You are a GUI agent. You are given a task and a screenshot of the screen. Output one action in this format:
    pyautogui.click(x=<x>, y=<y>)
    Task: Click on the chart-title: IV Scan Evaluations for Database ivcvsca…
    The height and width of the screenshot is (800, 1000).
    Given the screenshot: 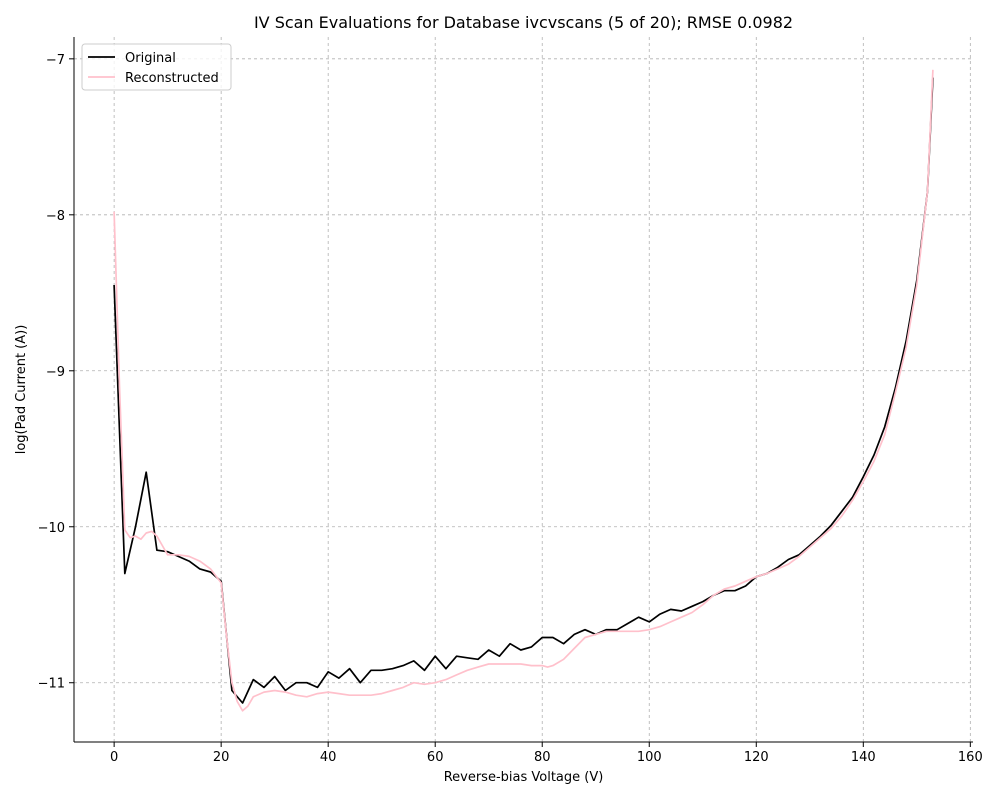 What is the action you would take?
    pyautogui.click(x=523, y=22)
    